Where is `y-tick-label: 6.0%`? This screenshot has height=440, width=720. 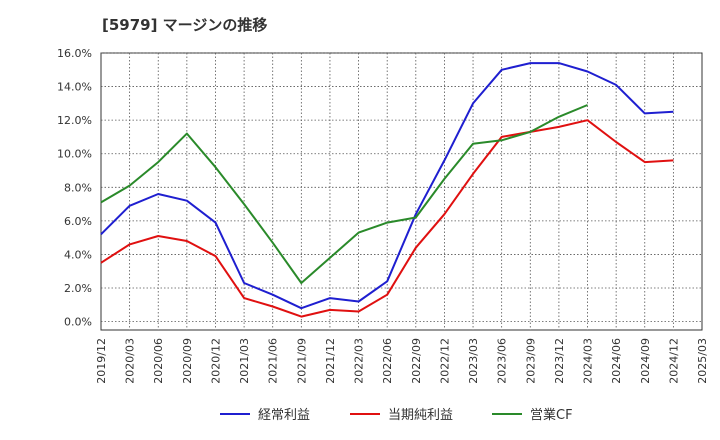 y-tick-label: 6.0% is located at coordinates (78, 221).